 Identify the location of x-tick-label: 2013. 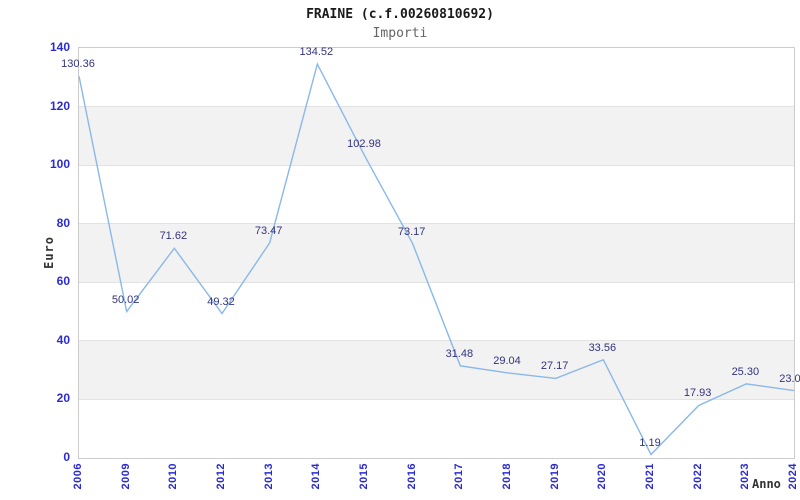
(268, 476).